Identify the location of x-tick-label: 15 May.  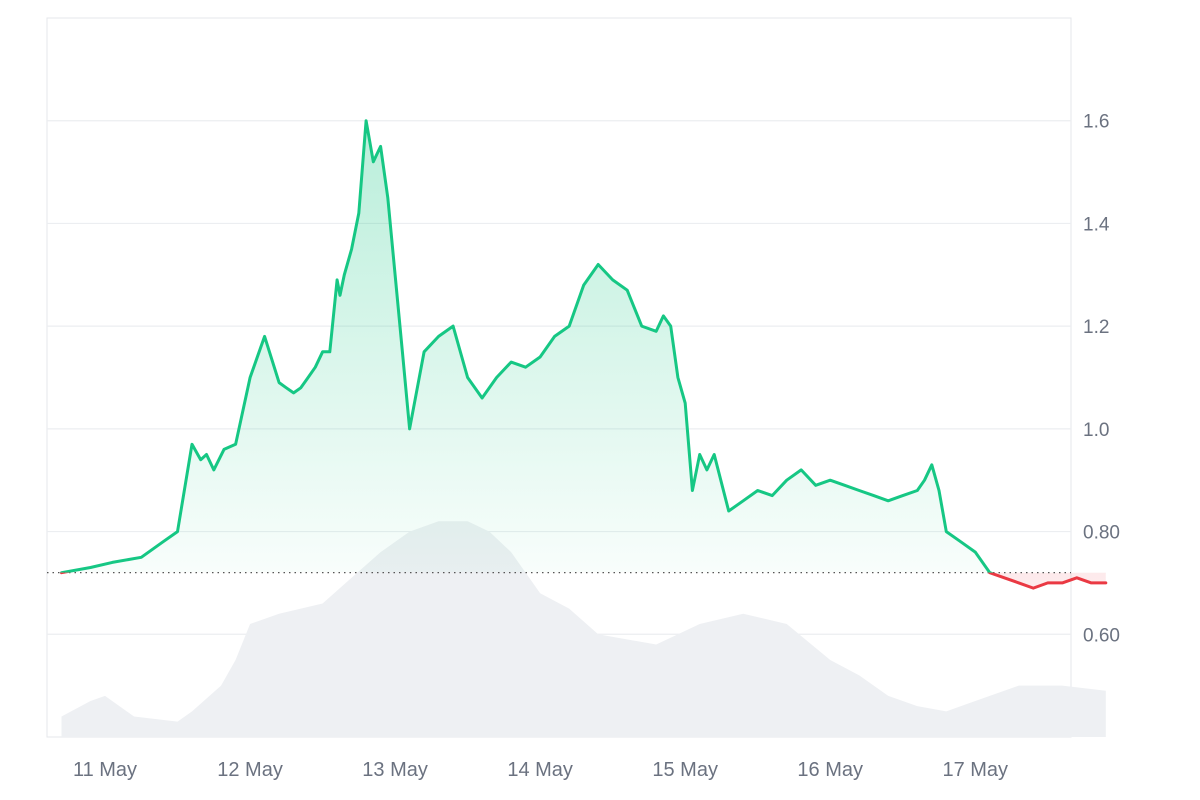
(685, 770).